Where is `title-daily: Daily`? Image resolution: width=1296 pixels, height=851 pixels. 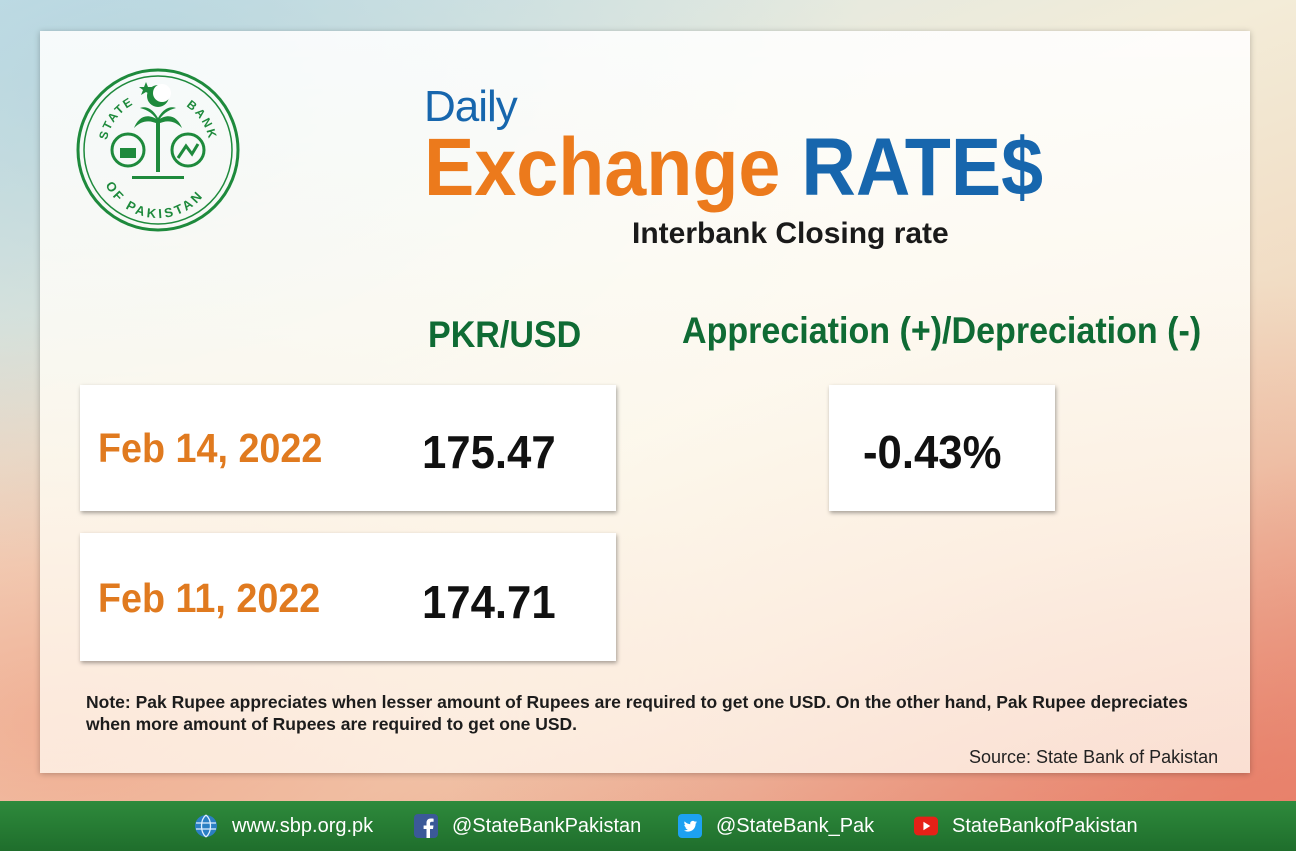
title-daily: Daily is located at coordinates (471, 106).